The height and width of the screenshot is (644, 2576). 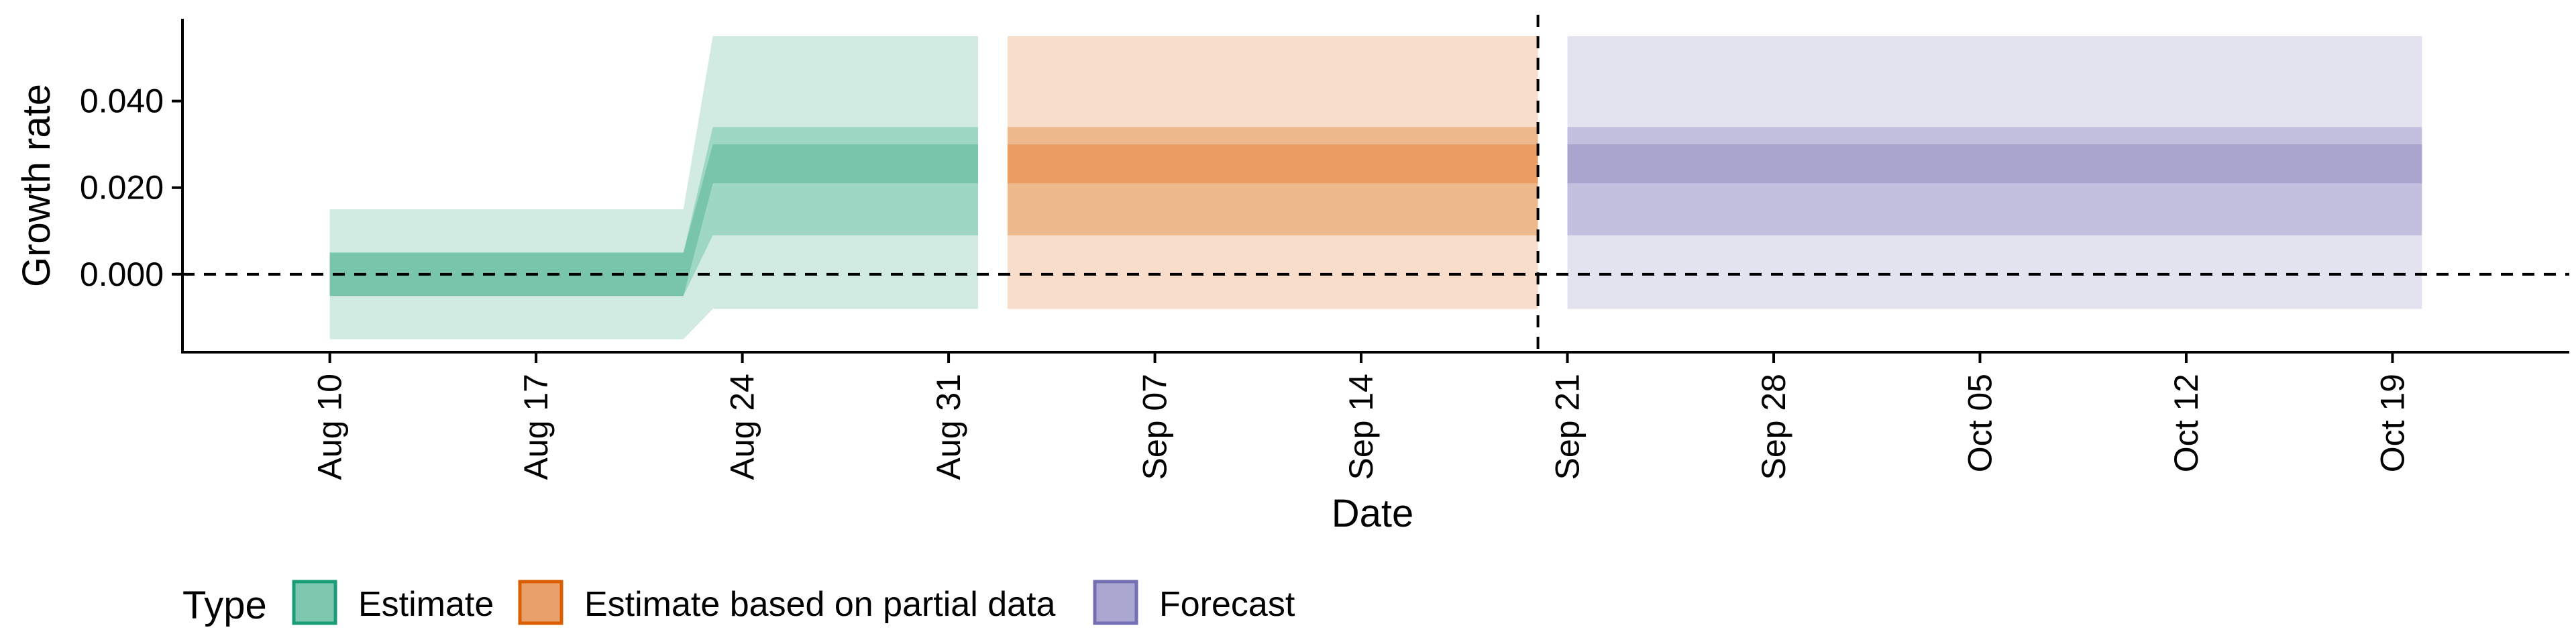 I want to click on x-tick-label: Sep 07, so click(x=1155, y=427).